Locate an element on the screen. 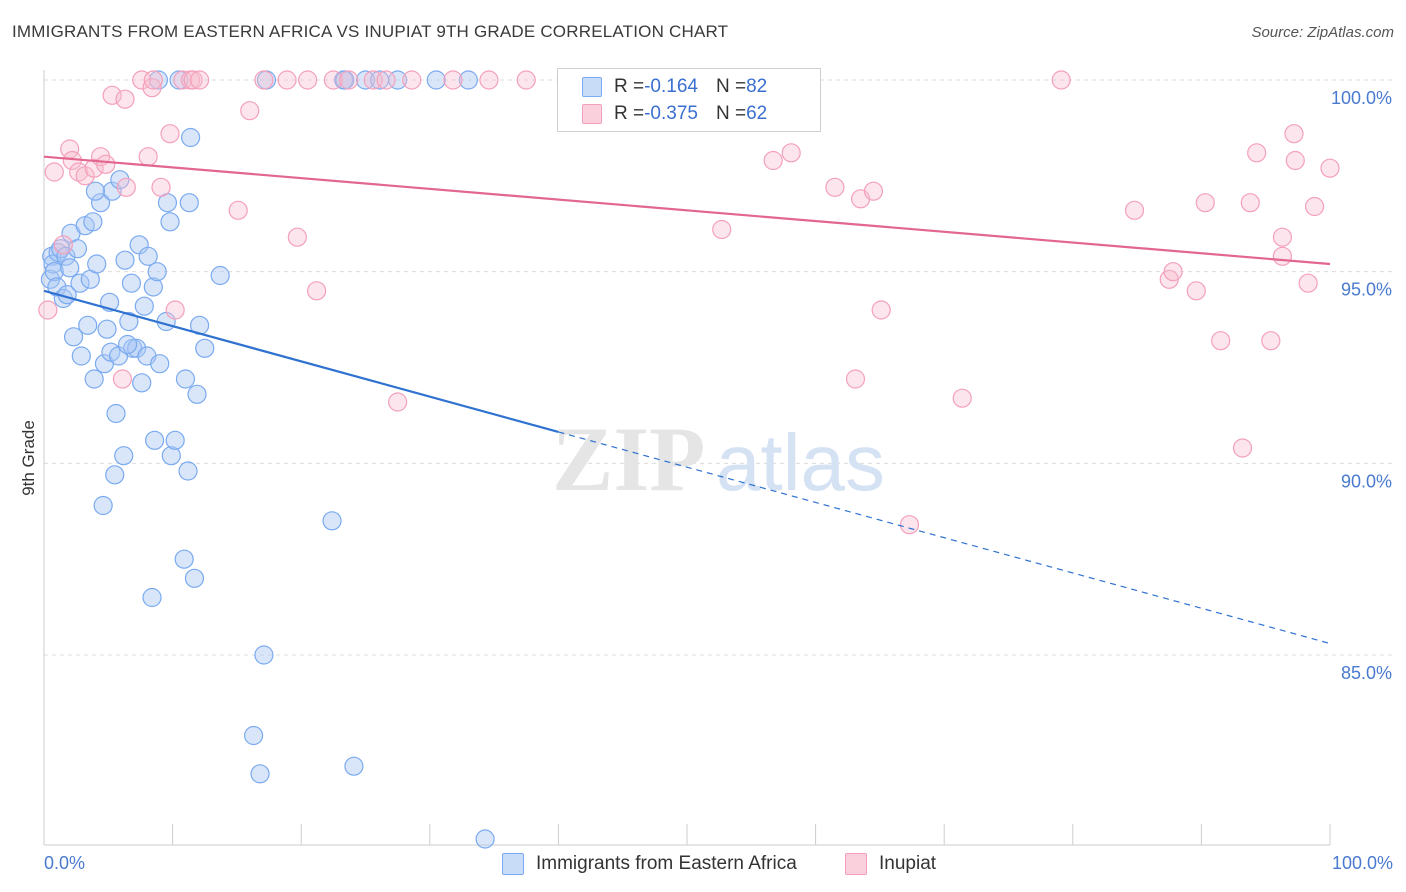  legend-n-label: N = is located at coordinates (731, 86).